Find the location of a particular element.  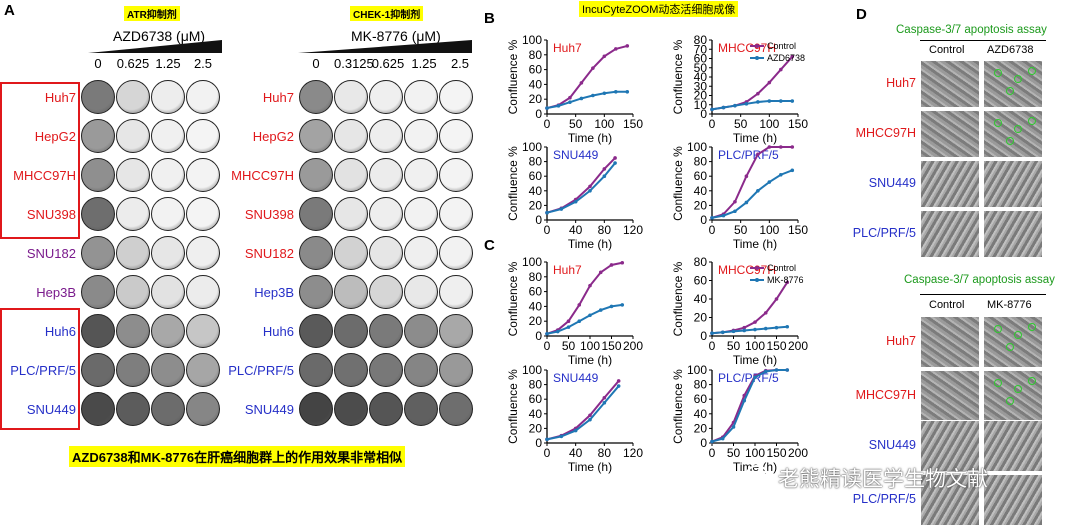

cell-line-label: Huh6 is located at coordinates (60, 331).